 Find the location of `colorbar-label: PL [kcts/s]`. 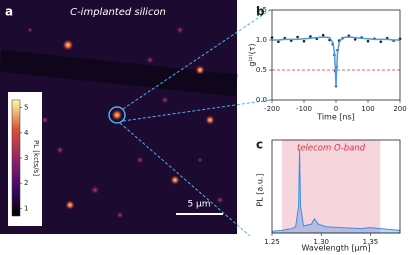

colorbar-label: PL [kcts/s] is located at coordinates (36, 158).